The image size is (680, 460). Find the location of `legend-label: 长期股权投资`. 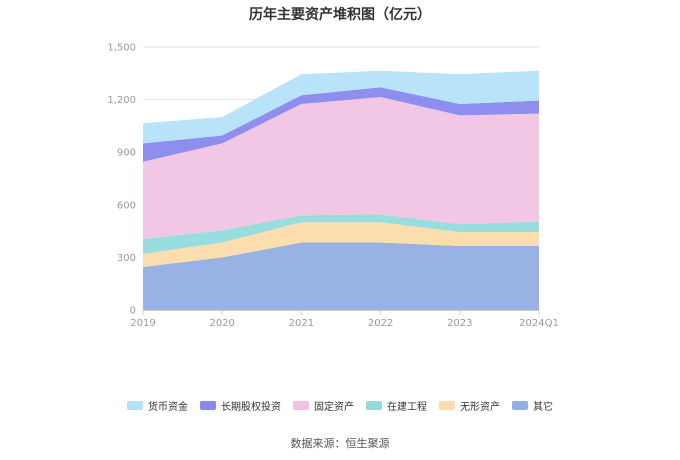

legend-label: 长期股权投资 is located at coordinates (251, 407).